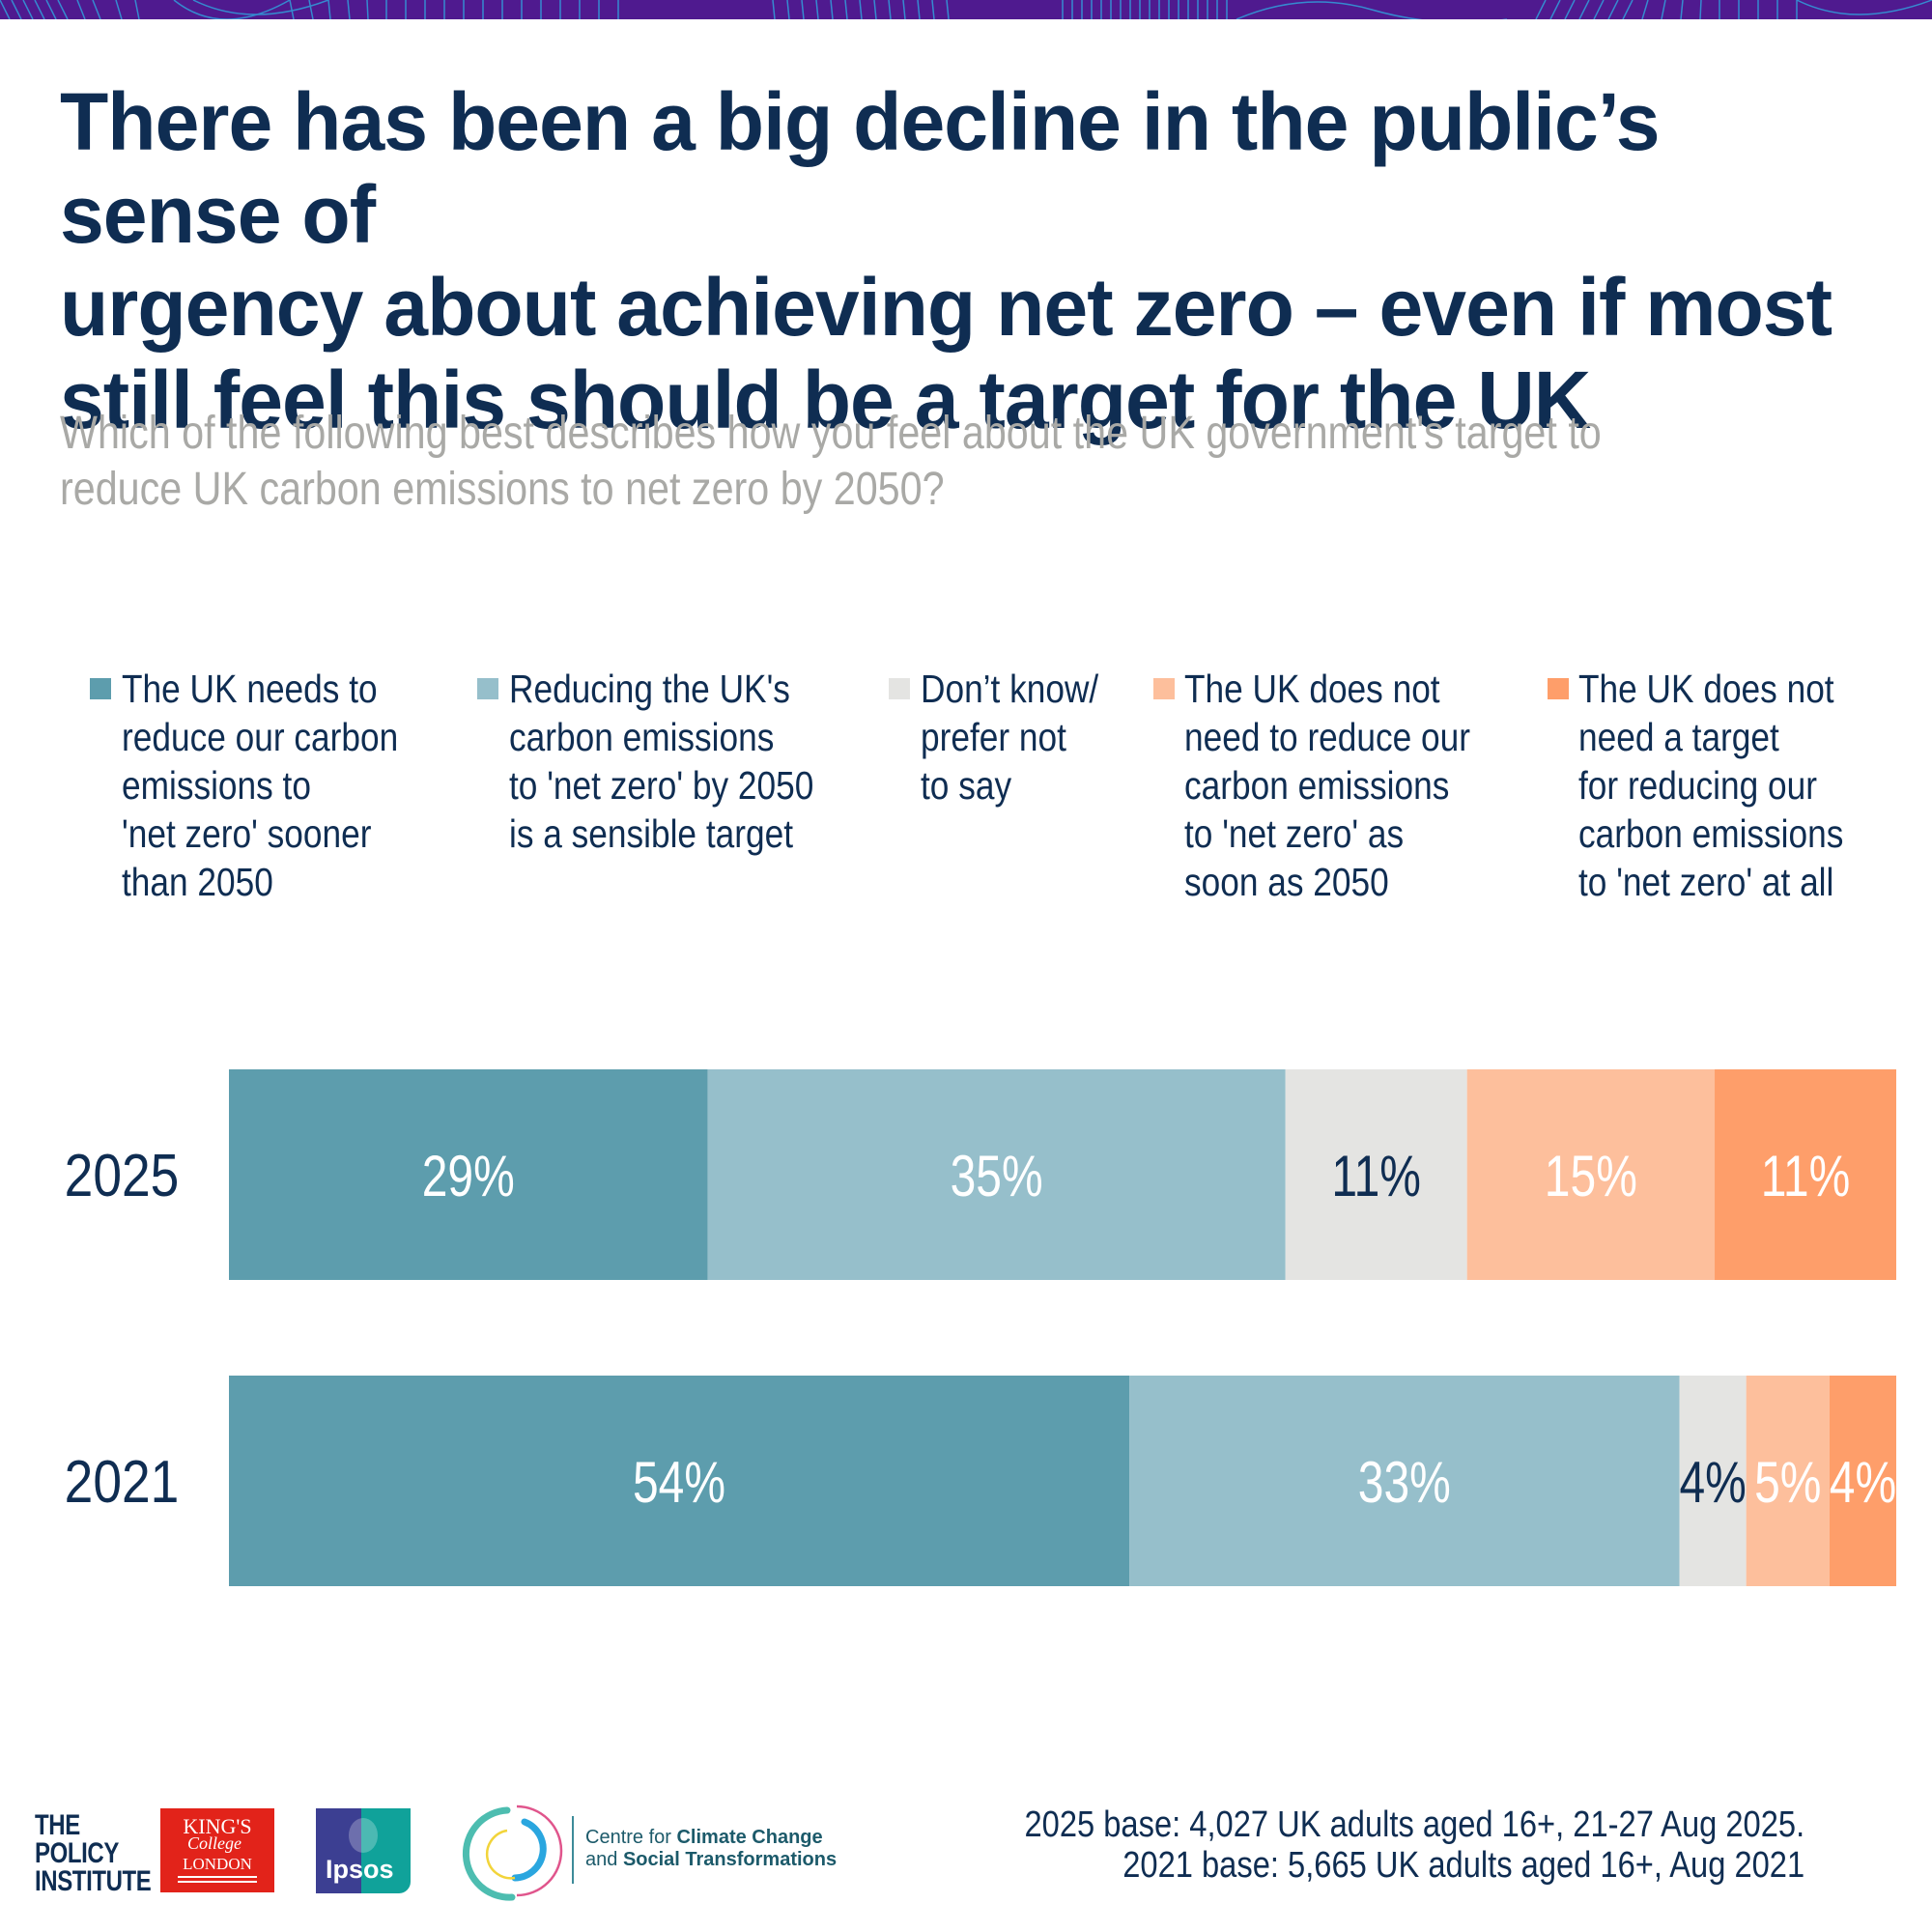 This screenshot has height=1932, width=1932. What do you see at coordinates (651, 833) in the screenshot?
I see `legend-label-line: is a sensible target` at bounding box center [651, 833].